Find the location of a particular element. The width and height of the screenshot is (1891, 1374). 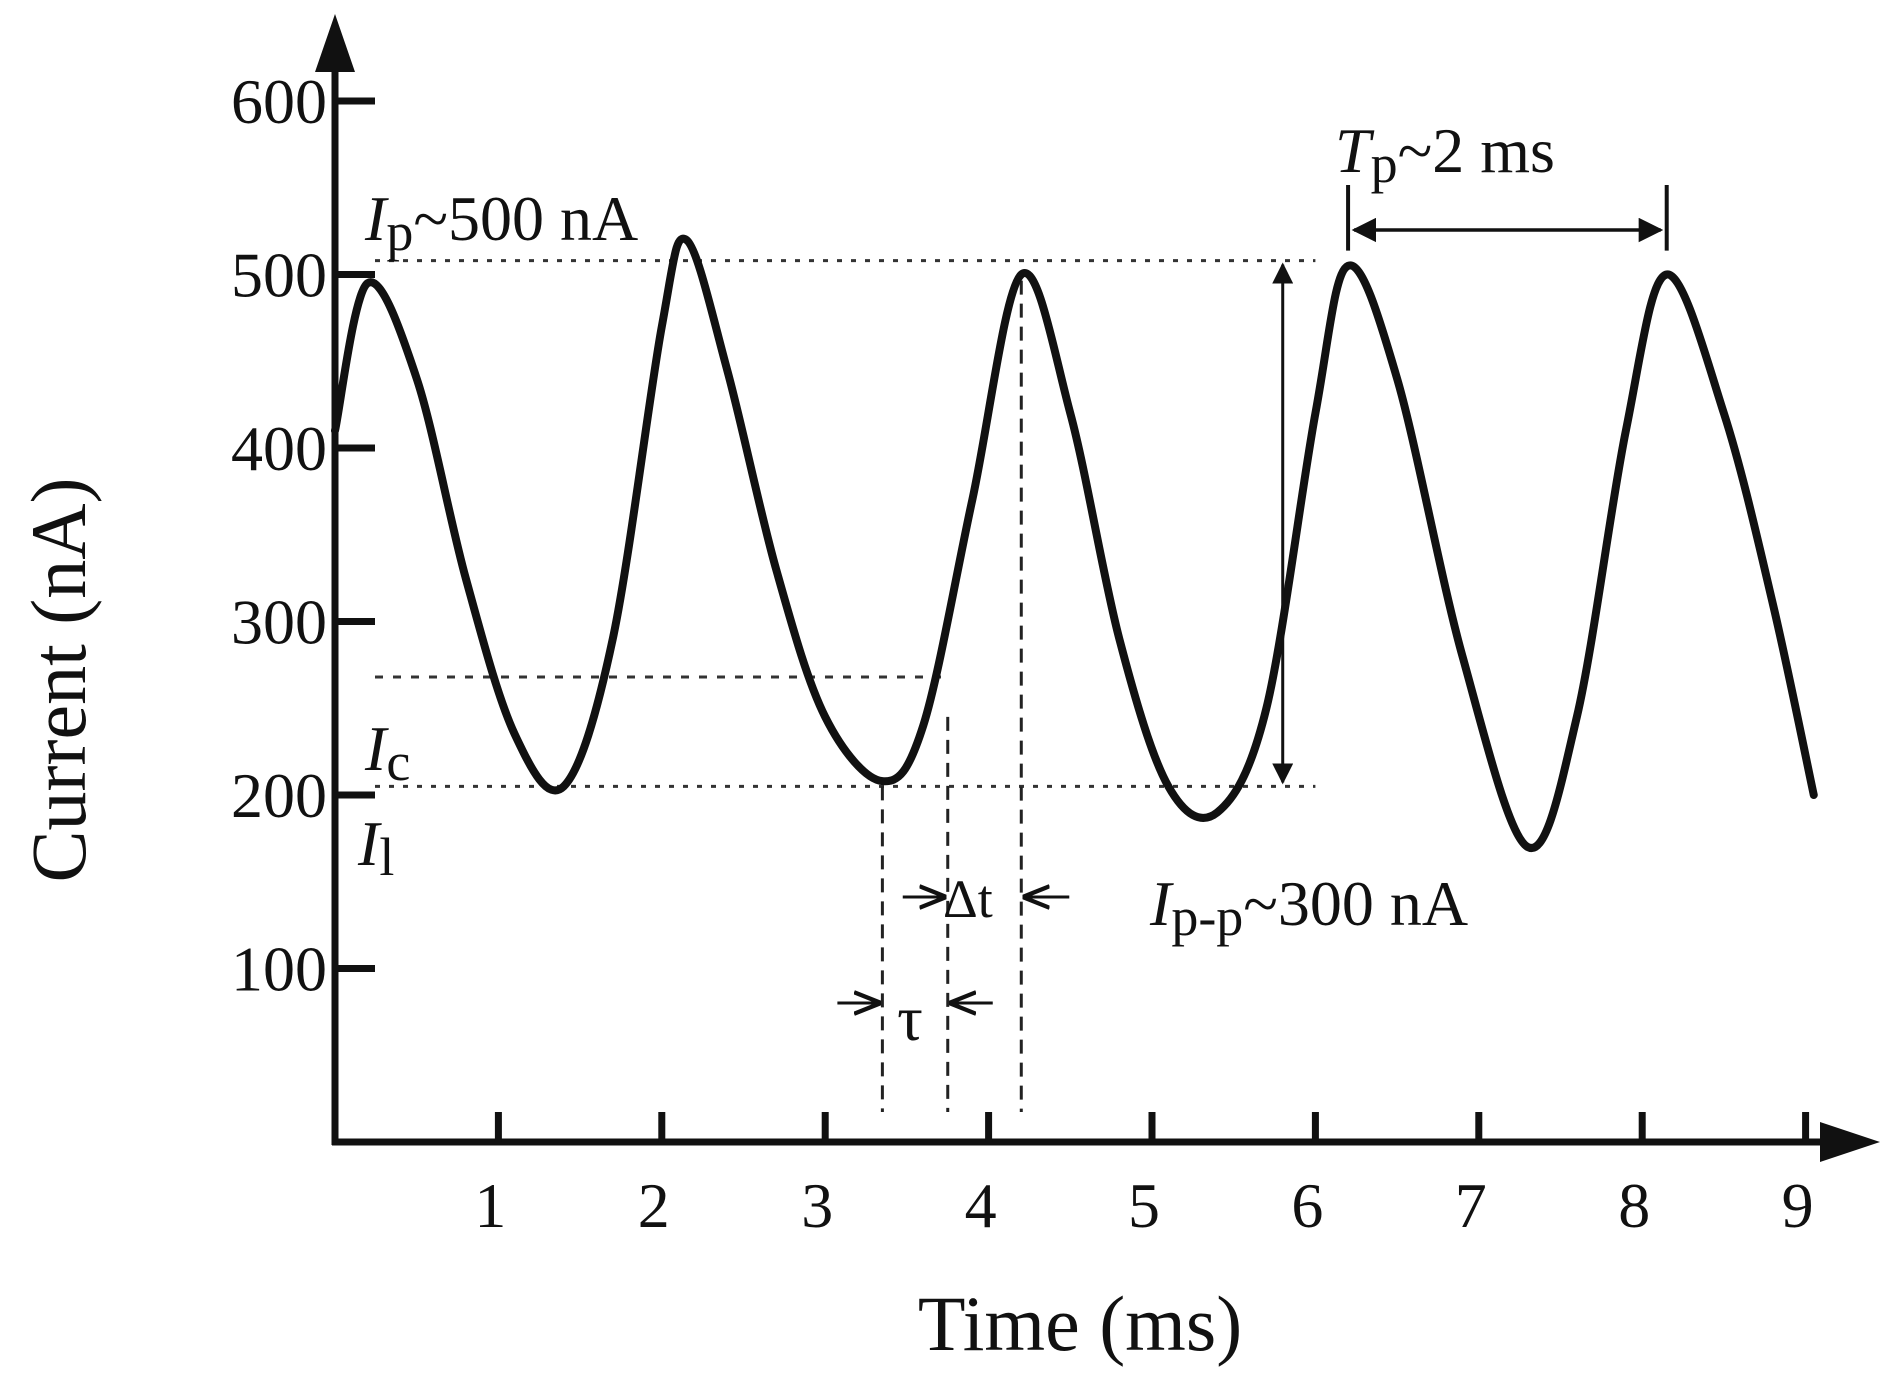

x-tick-label: 6 is located at coordinates (1307, 1205).